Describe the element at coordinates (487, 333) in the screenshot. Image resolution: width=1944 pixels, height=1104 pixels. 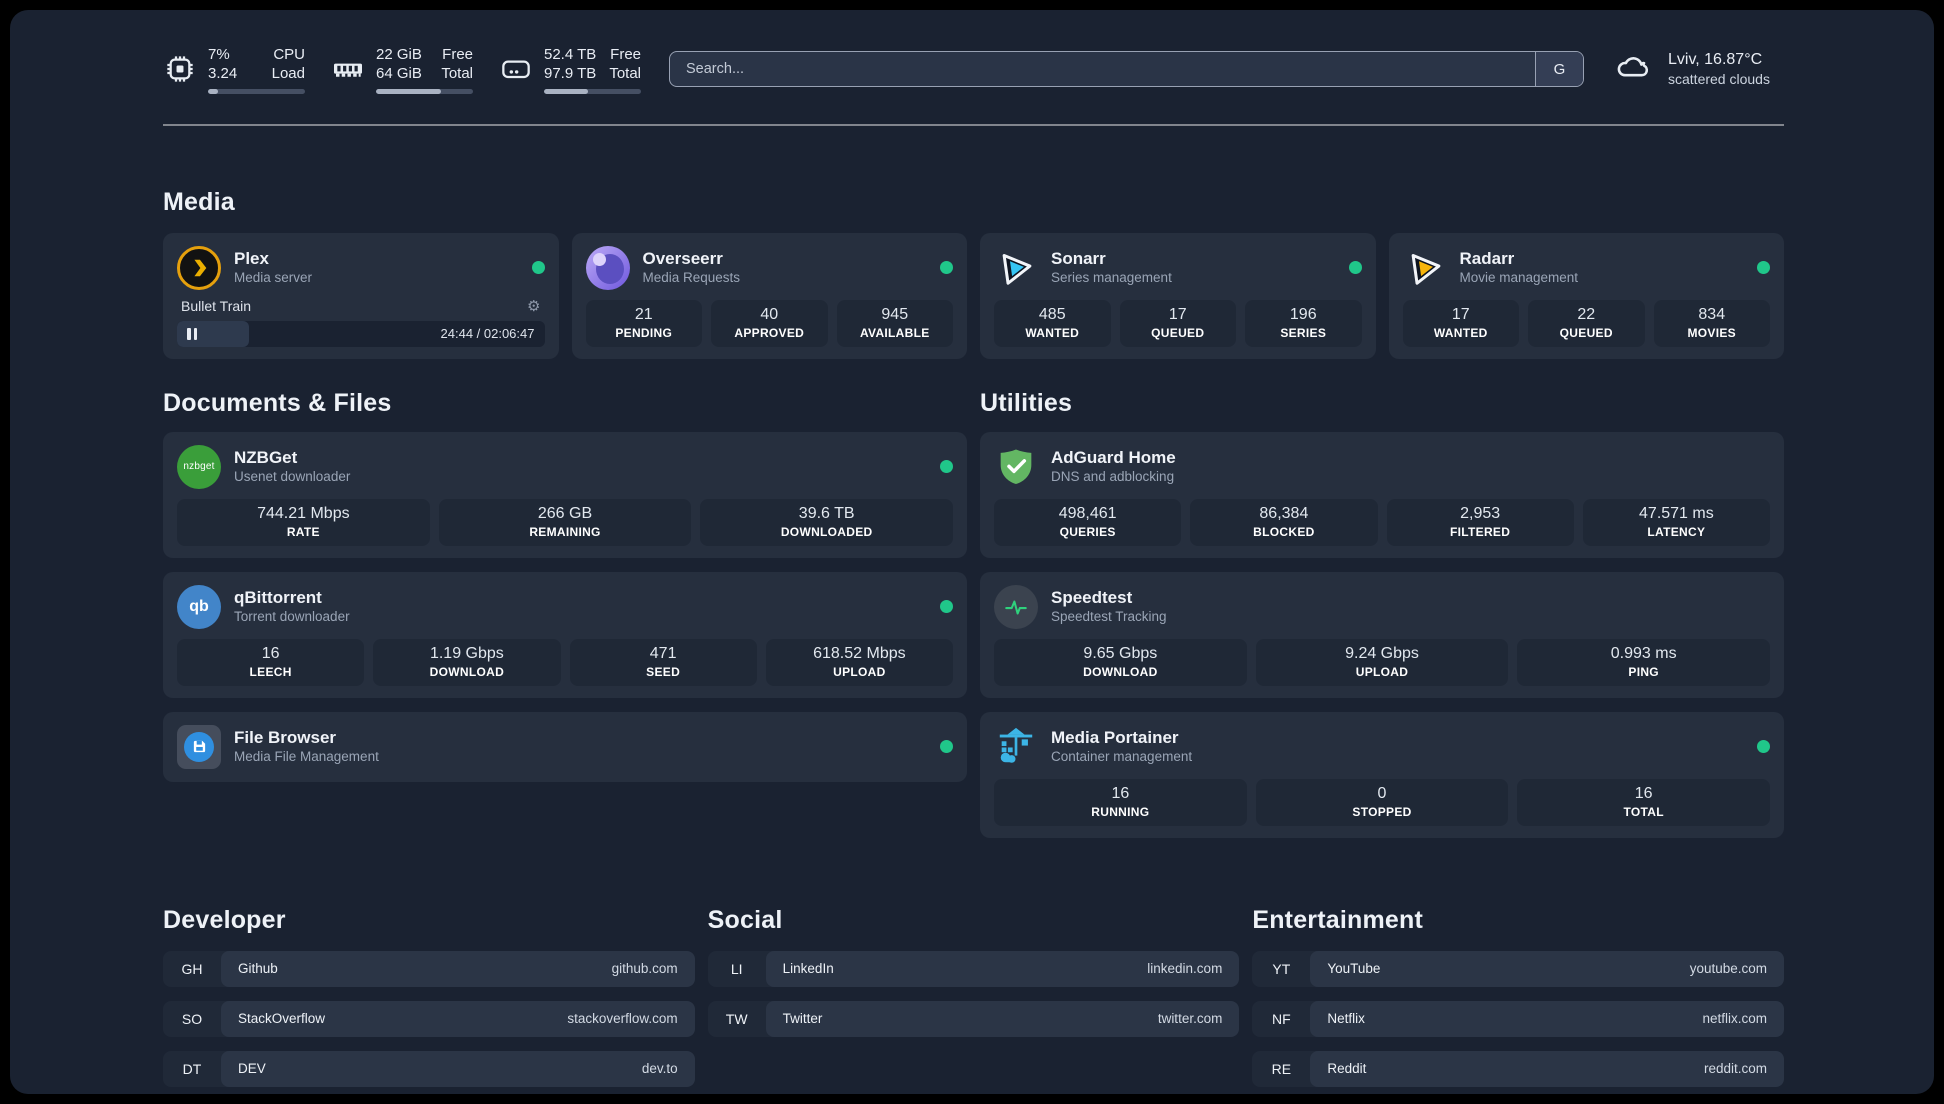
I see `playback-time: 24:44 / 02:06:47` at that location.